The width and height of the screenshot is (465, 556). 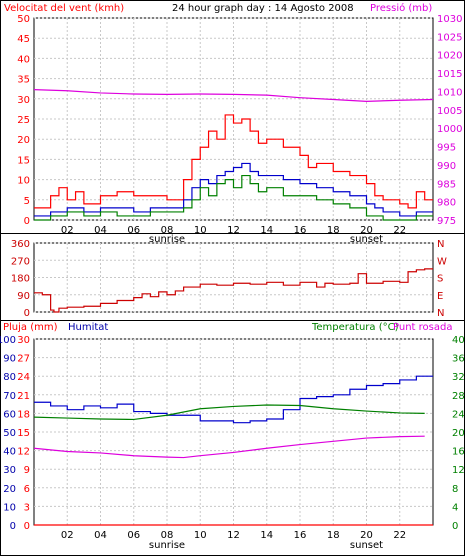 I want to click on tick-label-pressure: 975, so click(x=446, y=221).